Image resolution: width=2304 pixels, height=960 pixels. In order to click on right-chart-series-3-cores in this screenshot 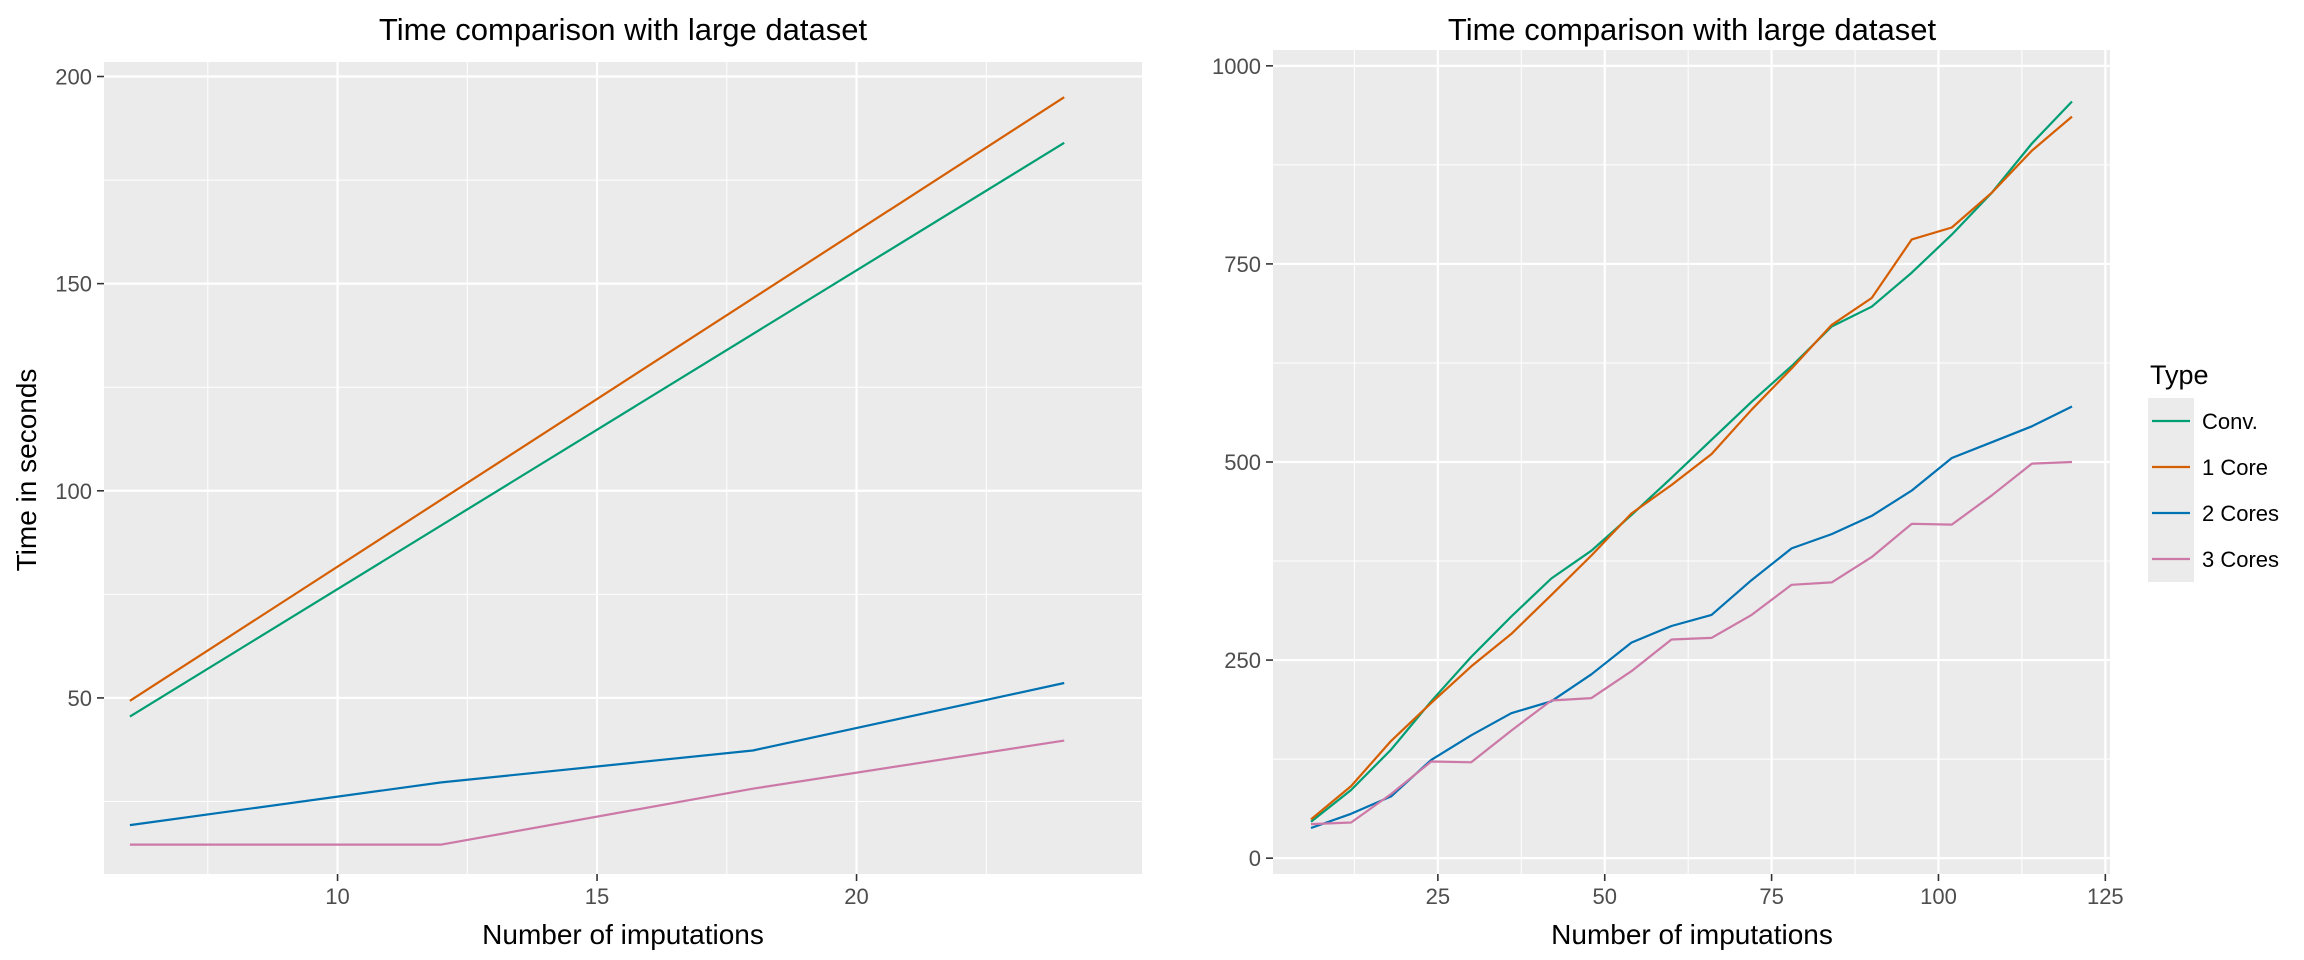, I will do `click(1691, 643)`.